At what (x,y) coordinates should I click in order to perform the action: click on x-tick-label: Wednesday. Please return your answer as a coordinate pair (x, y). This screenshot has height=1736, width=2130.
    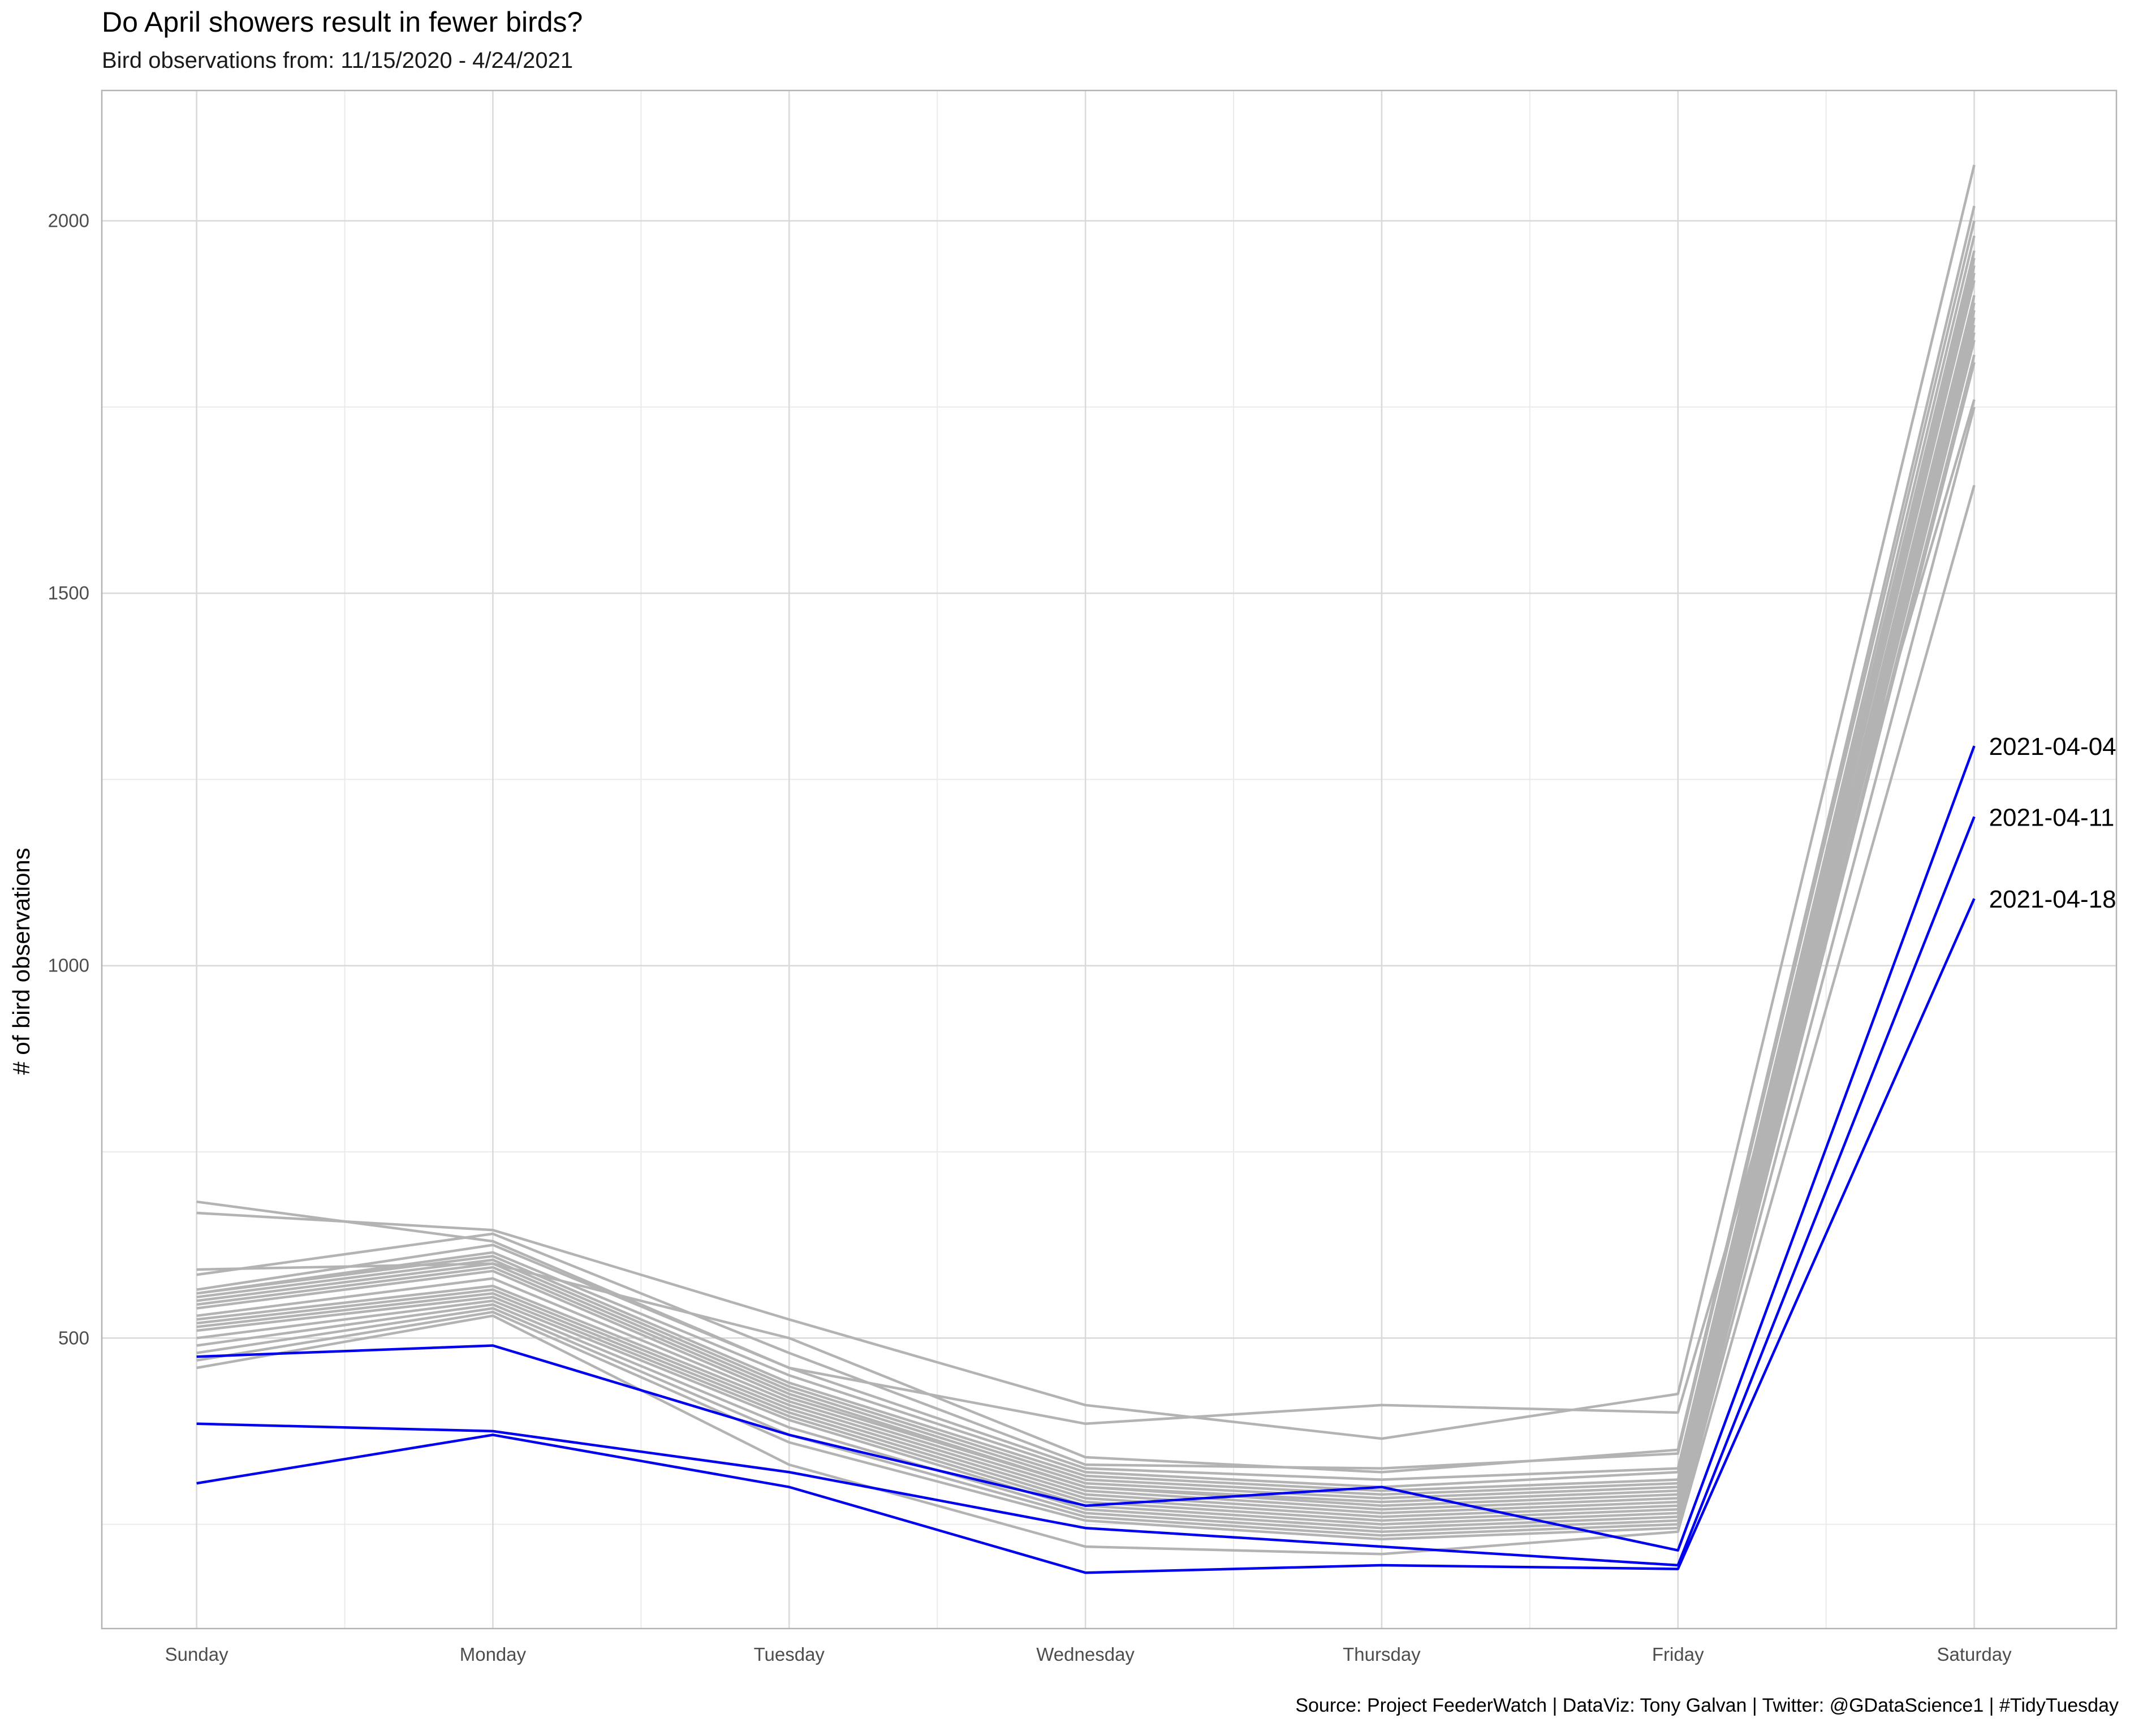
    Looking at the image, I should click on (1085, 1654).